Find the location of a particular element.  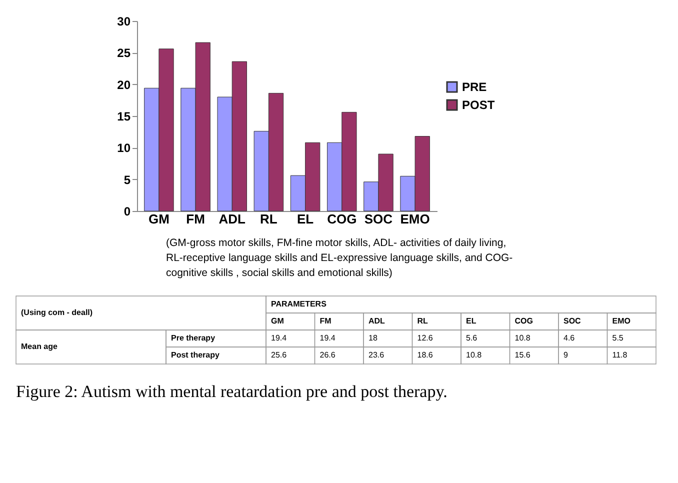

data-label: 9 is located at coordinates (566, 355).